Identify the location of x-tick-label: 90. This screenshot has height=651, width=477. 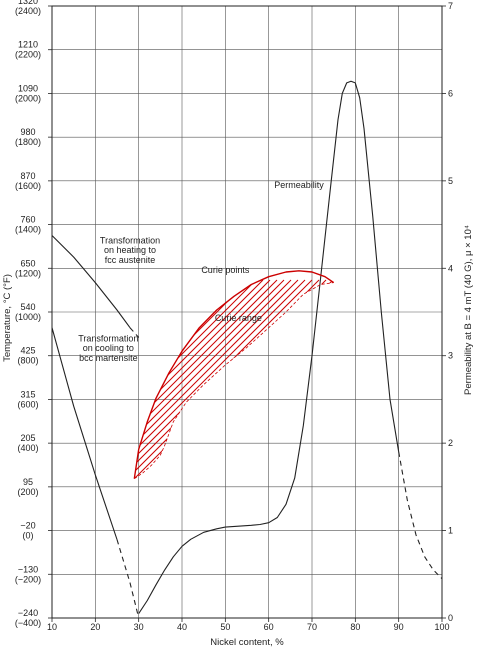
(399, 627).